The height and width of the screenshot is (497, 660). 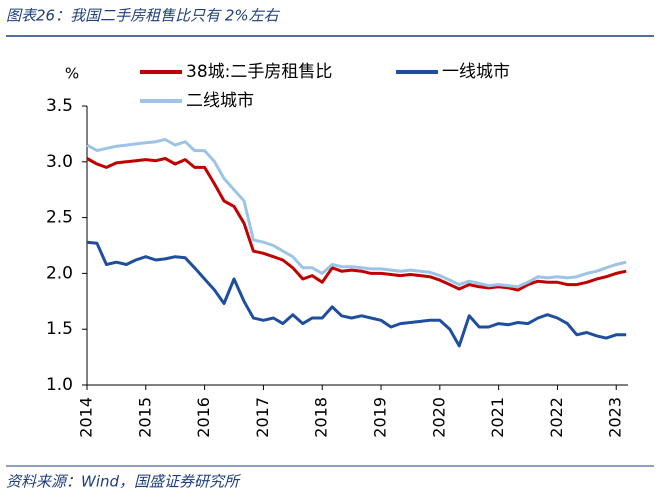 What do you see at coordinates (72, 74) in the screenshot?
I see `y-axis-label: %` at bounding box center [72, 74].